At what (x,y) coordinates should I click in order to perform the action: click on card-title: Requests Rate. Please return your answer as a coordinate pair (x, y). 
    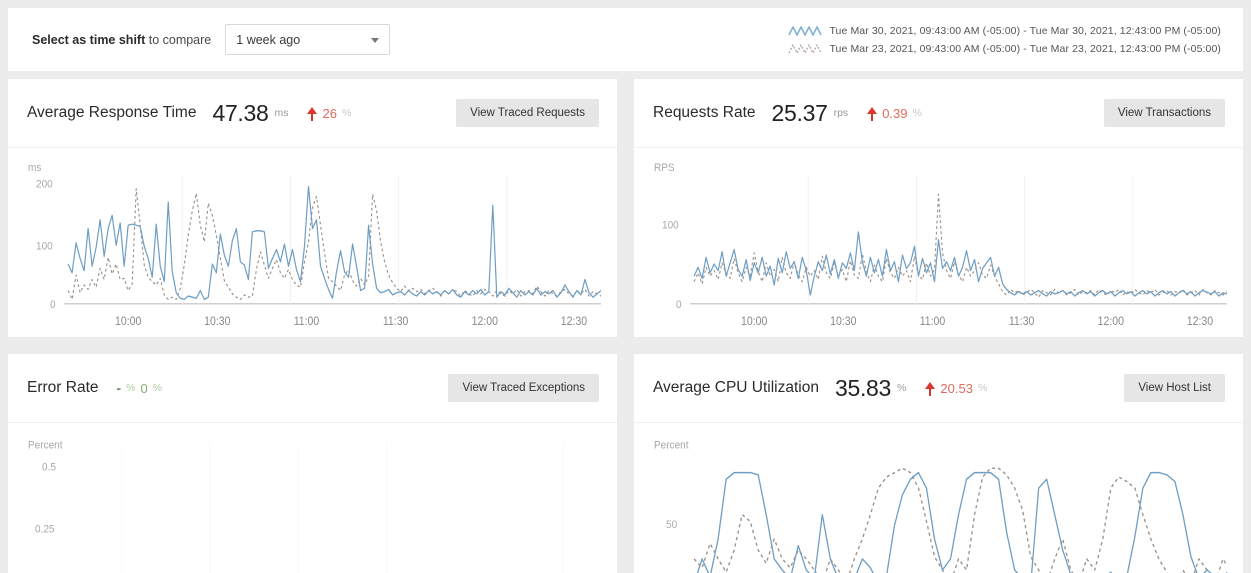
    Looking at the image, I should click on (704, 112).